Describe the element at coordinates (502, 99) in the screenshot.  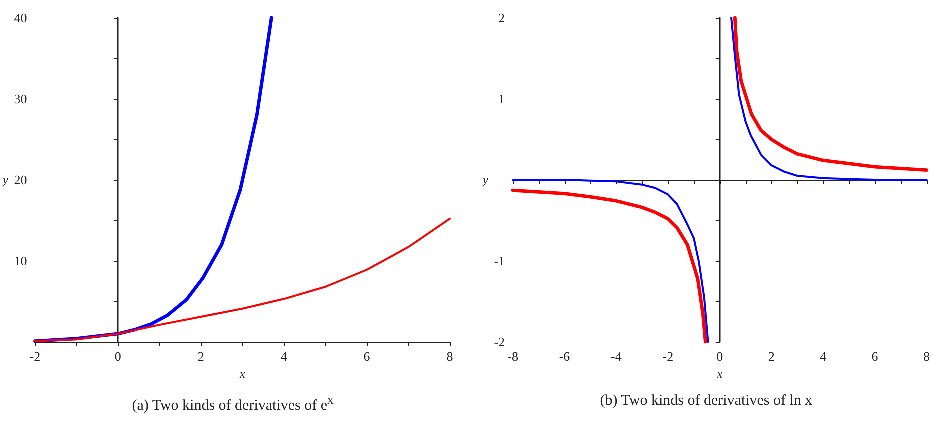
I see `y-tick-label: 1` at that location.